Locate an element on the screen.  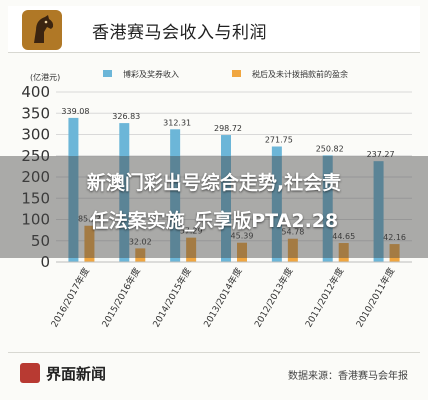
y-tick-label: 150 is located at coordinates (35, 198).